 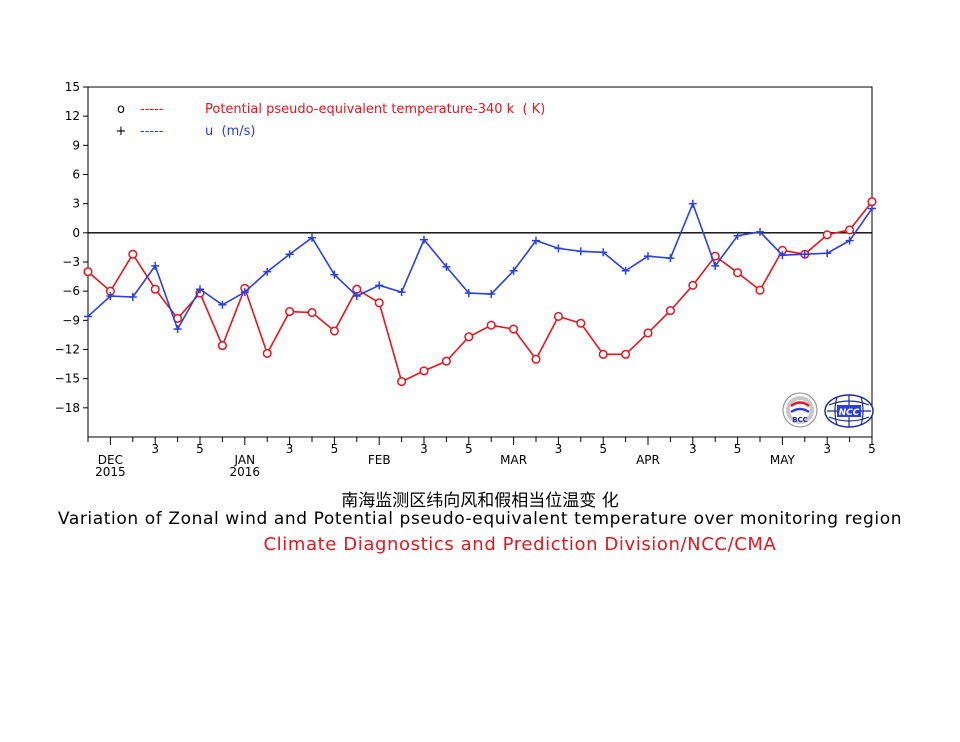 I want to click on x-year-label: 2016, so click(x=245, y=472).